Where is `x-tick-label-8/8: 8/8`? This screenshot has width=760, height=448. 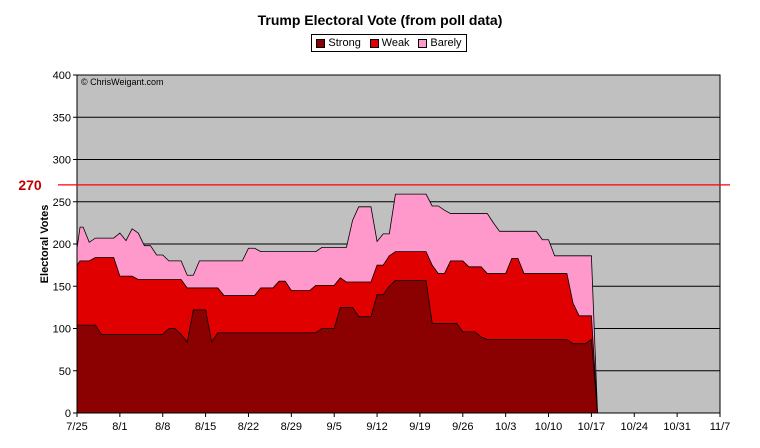
x-tick-label-8/8: 8/8 is located at coordinates (162, 427).